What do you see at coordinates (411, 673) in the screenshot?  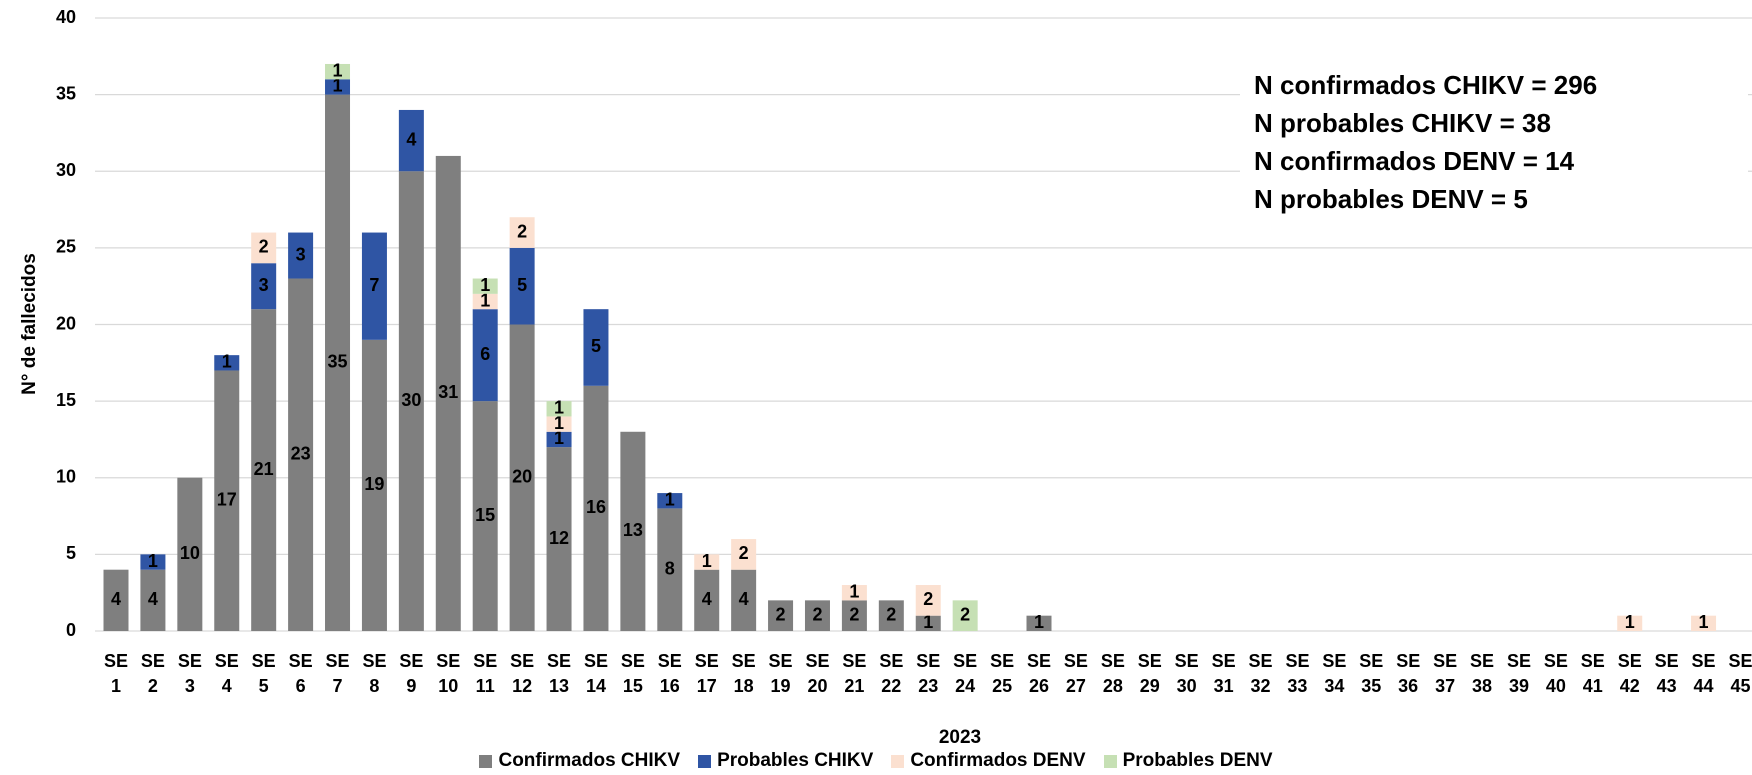 I see `x-tick-label: SE 9` at bounding box center [411, 673].